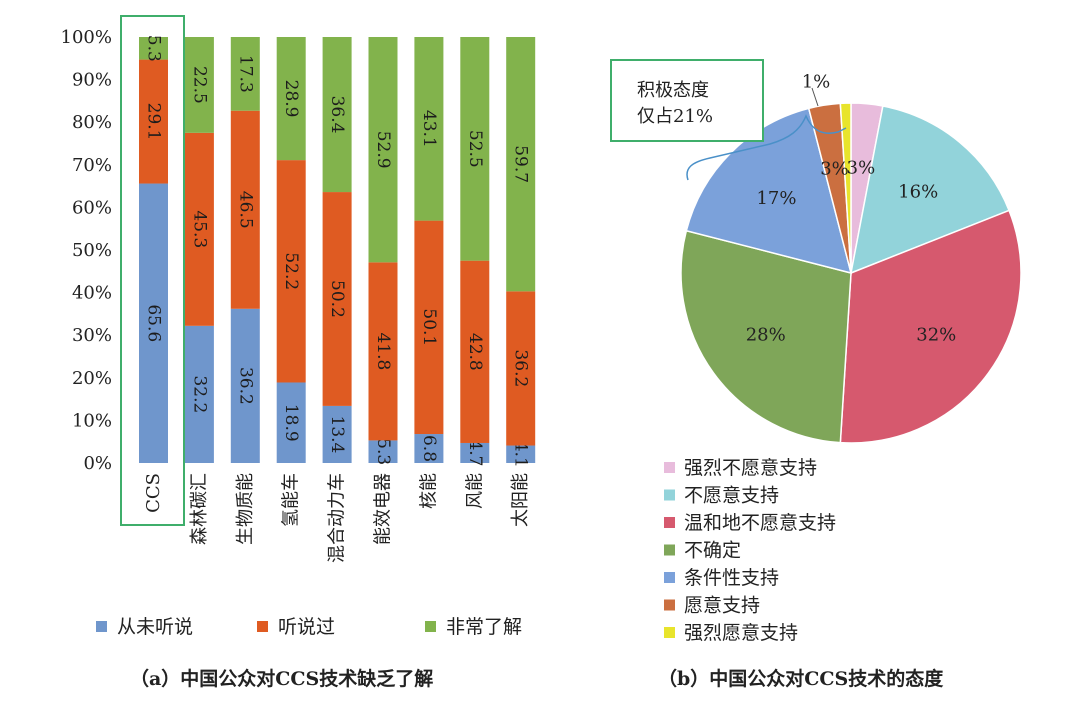 The width and height of the screenshot is (1080, 701). I want to click on pie-slice-label: 16%, so click(918, 191).